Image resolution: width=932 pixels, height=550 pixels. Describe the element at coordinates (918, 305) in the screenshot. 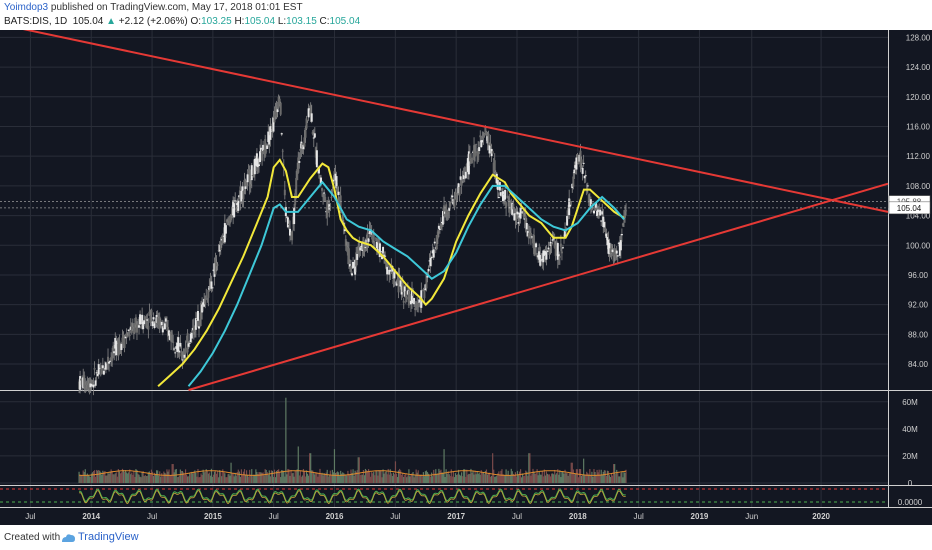

I see `price-tick-label: 92.00` at that location.